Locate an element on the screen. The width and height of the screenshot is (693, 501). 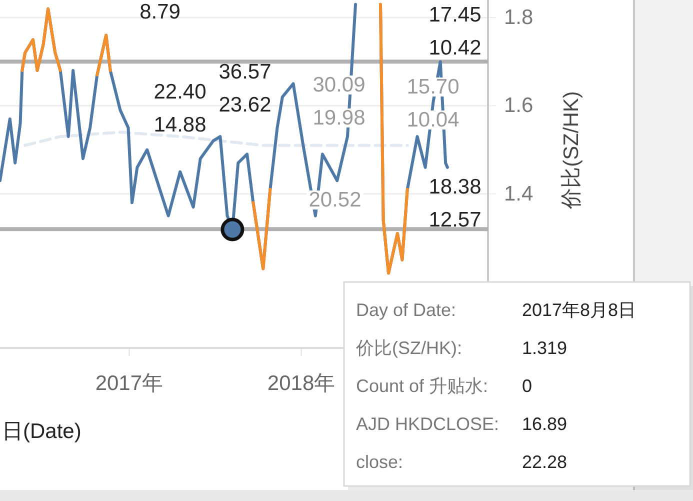
annotation: 12.57 is located at coordinates (455, 220).